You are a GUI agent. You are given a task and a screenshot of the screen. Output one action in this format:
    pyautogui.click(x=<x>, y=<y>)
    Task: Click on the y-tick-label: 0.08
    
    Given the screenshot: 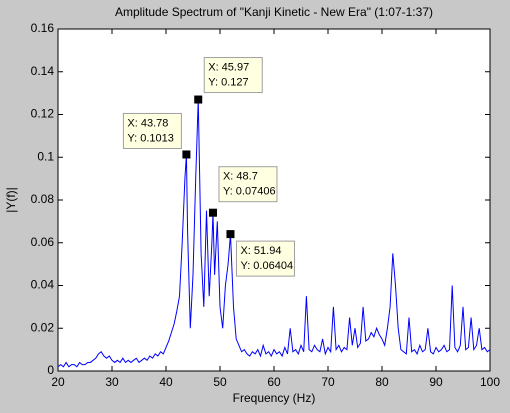 What is the action you would take?
    pyautogui.click(x=43, y=199)
    